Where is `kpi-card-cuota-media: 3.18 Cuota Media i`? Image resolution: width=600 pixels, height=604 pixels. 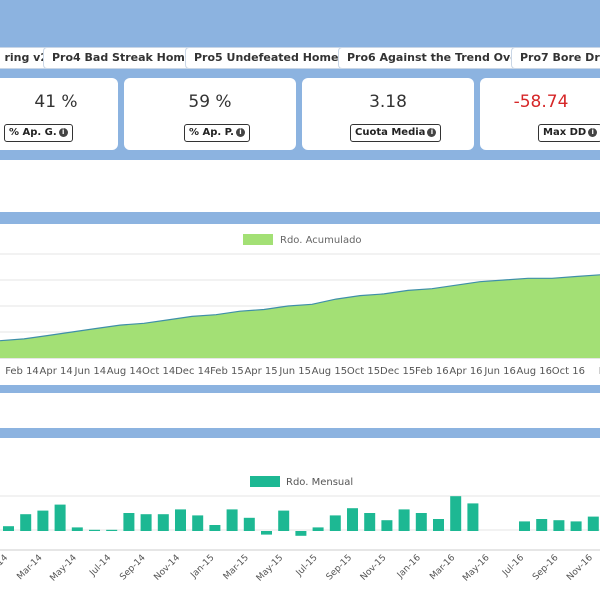 kpi-card-cuota-media: 3.18 Cuota Media i is located at coordinates (388, 114).